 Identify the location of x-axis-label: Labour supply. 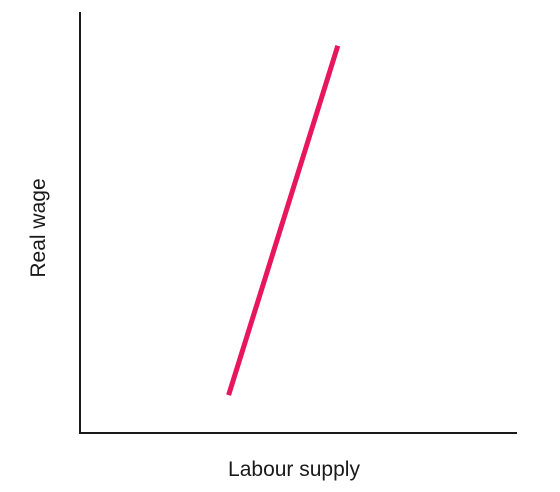
(294, 469).